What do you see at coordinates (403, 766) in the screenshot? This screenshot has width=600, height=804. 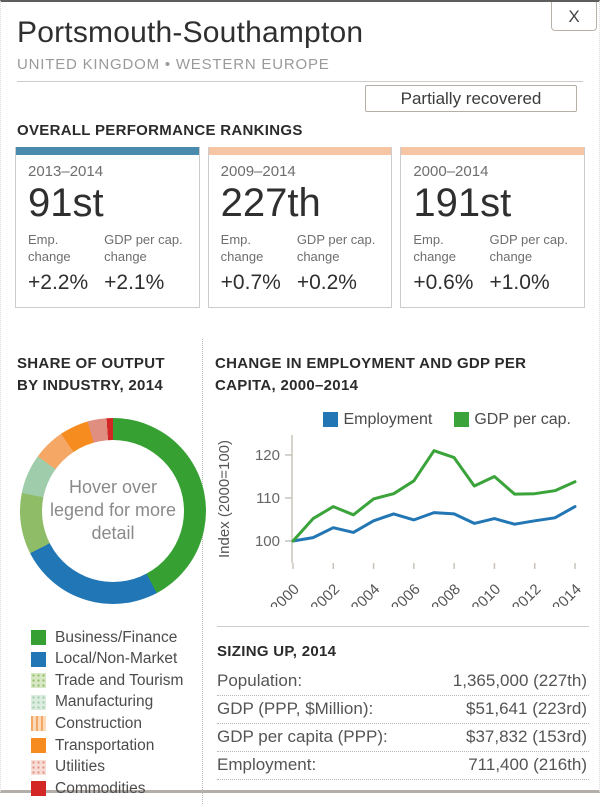 I see `sizing-row: Employment: 711,400 (216th)` at bounding box center [403, 766].